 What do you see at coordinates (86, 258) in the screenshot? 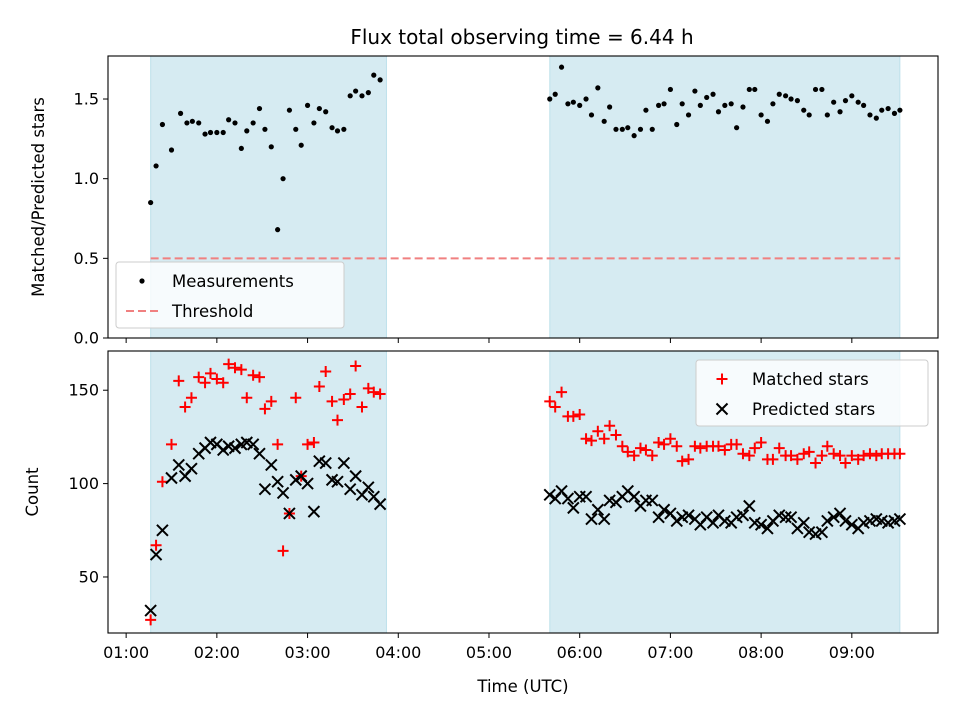
I see `y-tick-label: 0.5` at bounding box center [86, 258].